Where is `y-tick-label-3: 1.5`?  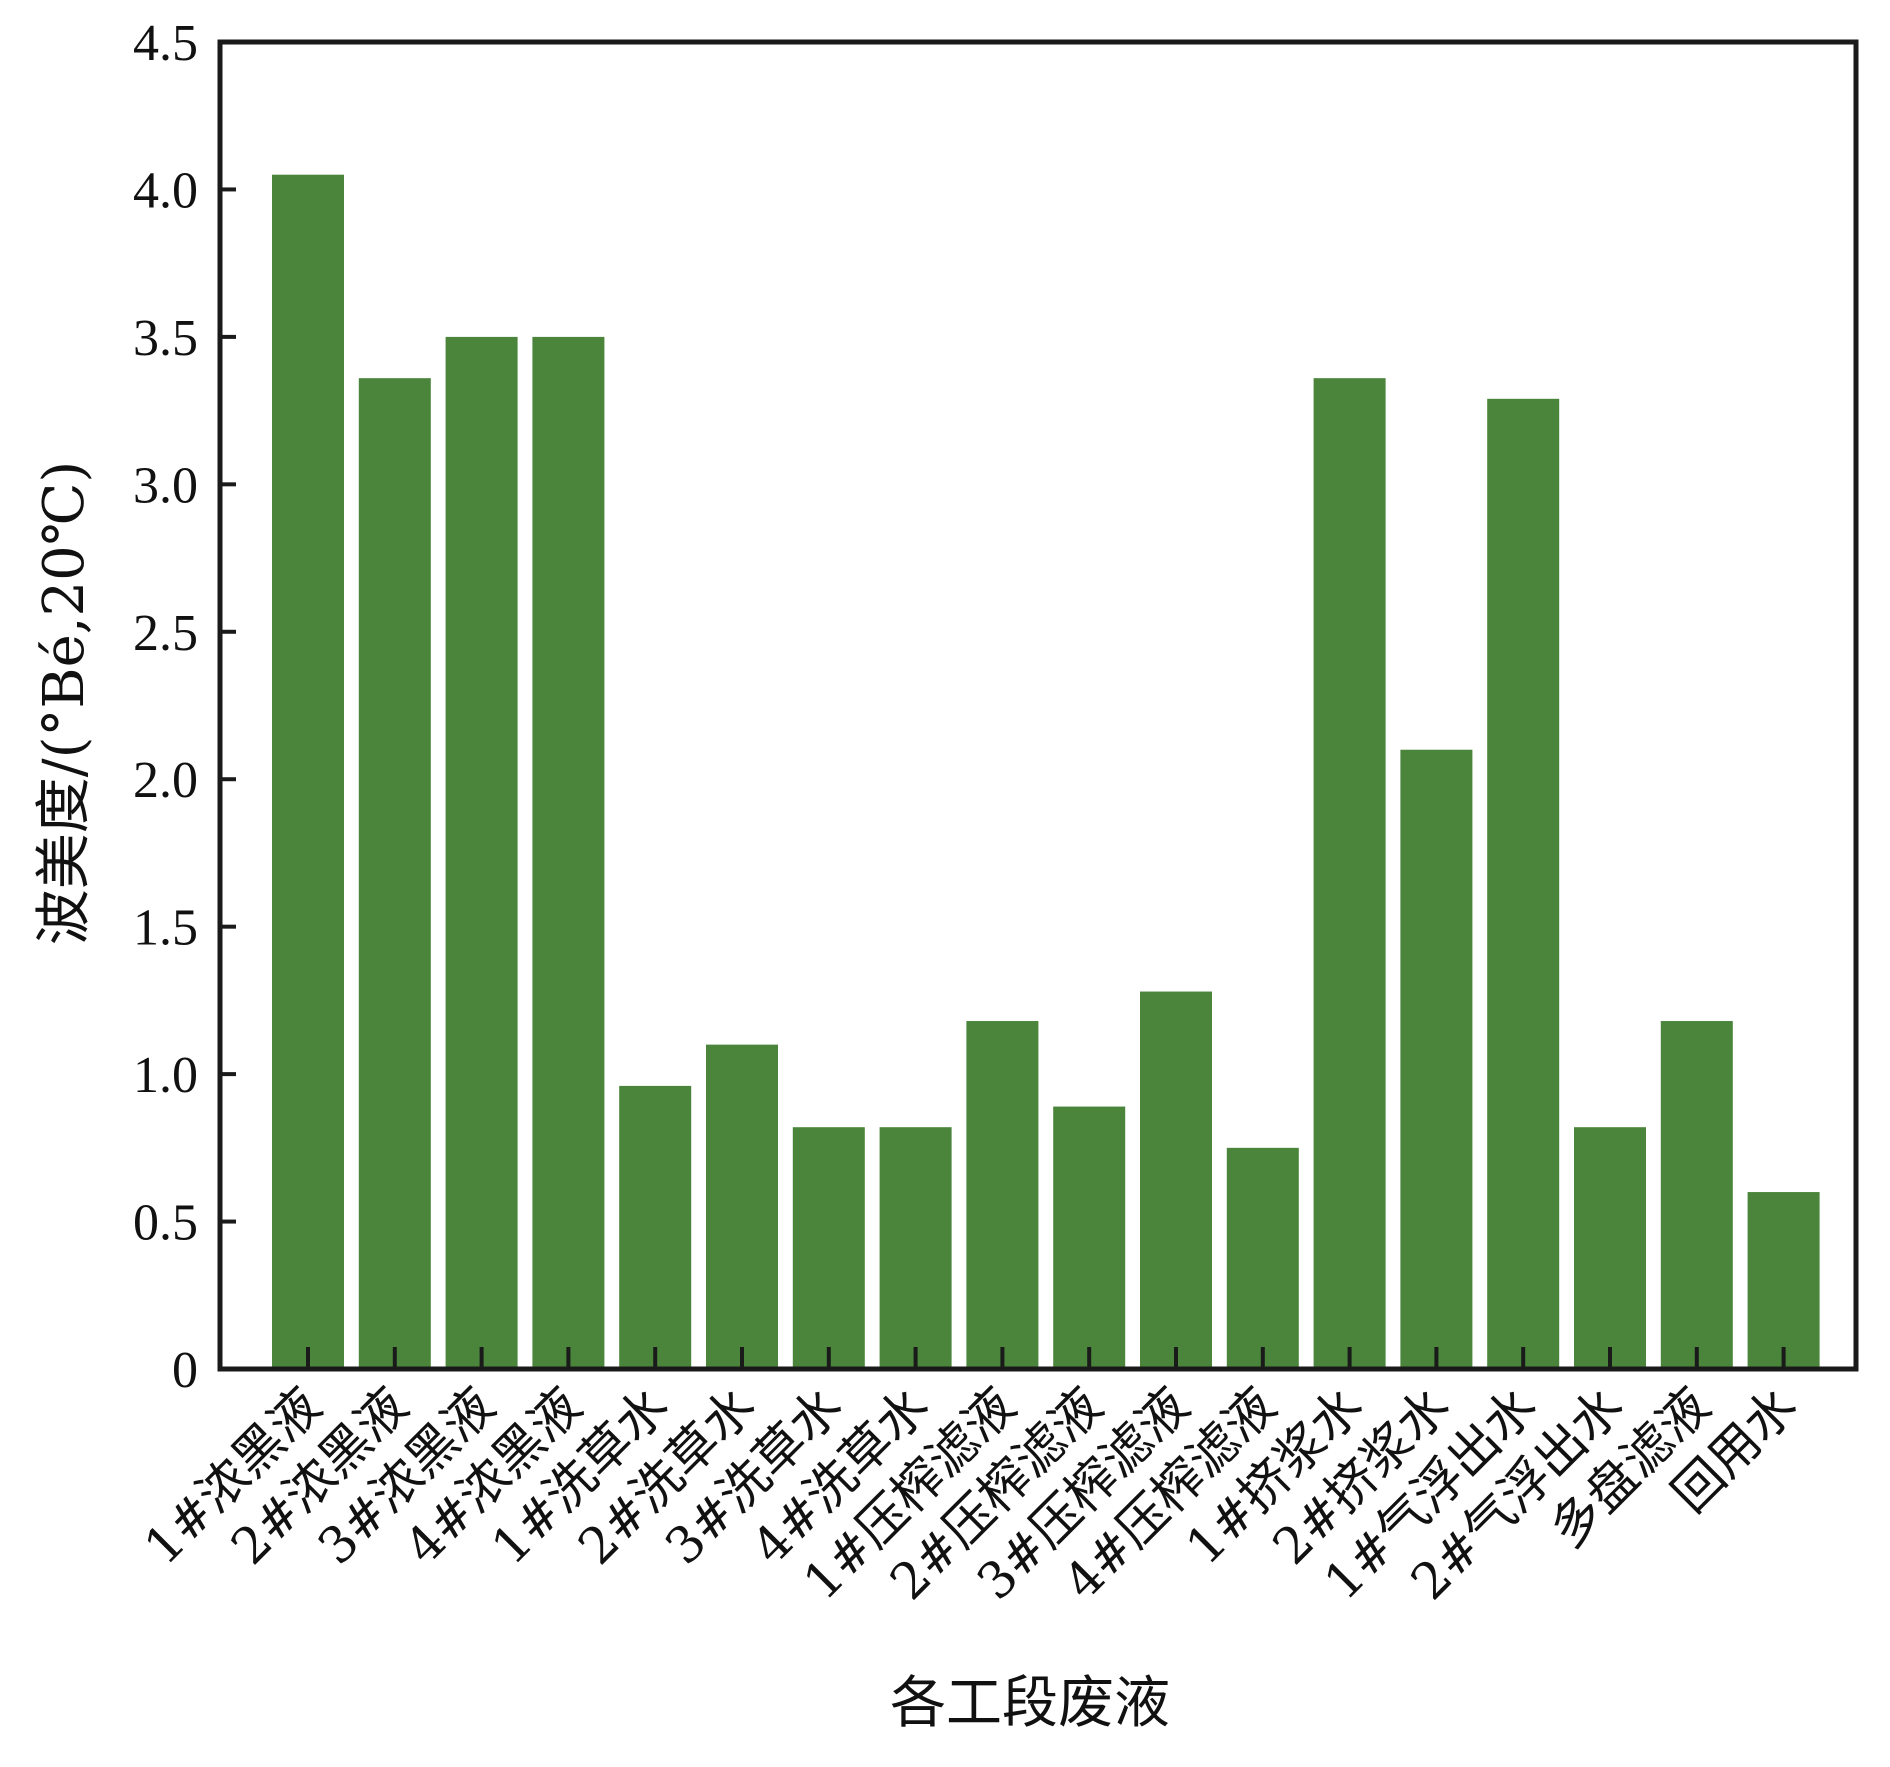
y-tick-label-3: 1.5 is located at coordinates (165, 928).